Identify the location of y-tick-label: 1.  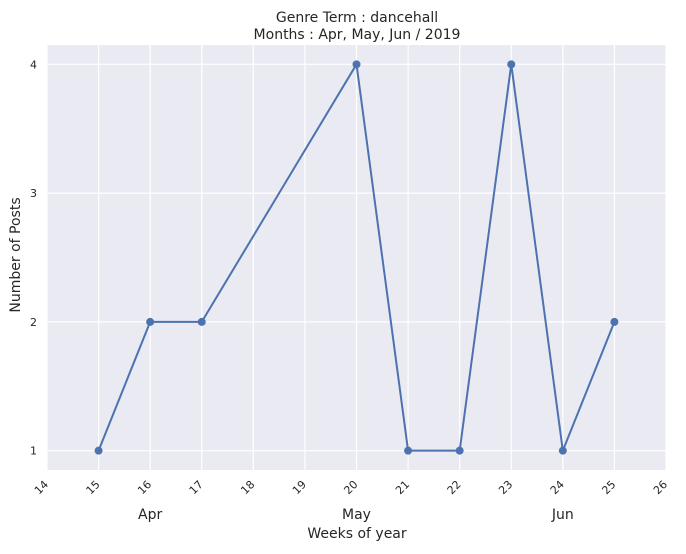
(33, 451).